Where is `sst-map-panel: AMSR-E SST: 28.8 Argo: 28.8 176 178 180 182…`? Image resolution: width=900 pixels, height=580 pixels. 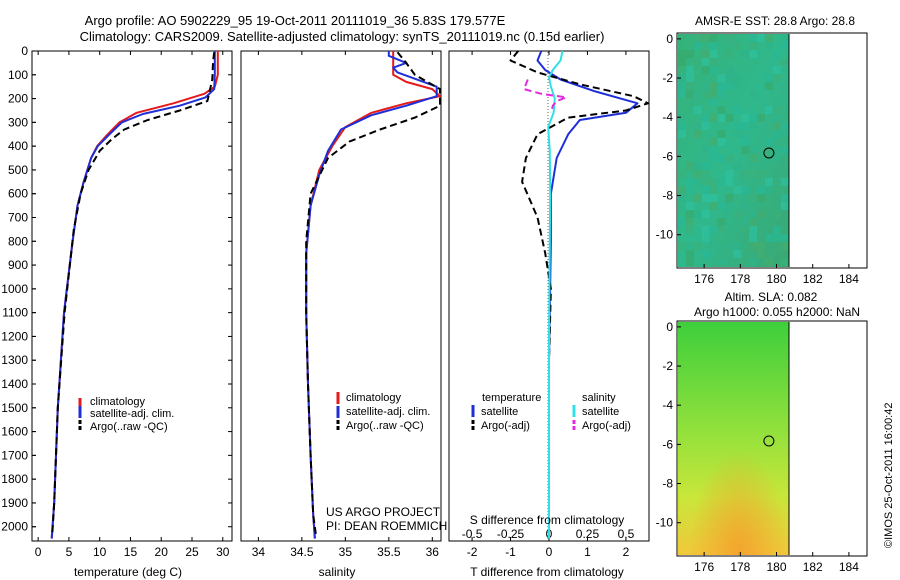
sst-map-panel: AMSR-E SST: 28.8 Argo: 28.8 176 178 180 182… is located at coordinates (762, 150).